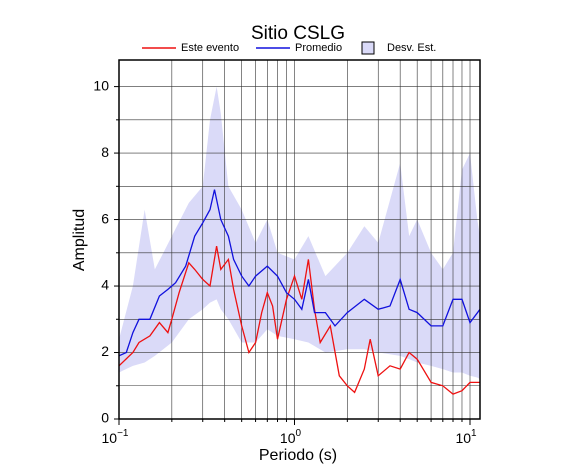 This screenshot has height=475, width=586. Describe the element at coordinates (298, 33) in the screenshot. I see `chart-title: Sitio CSLG` at that location.